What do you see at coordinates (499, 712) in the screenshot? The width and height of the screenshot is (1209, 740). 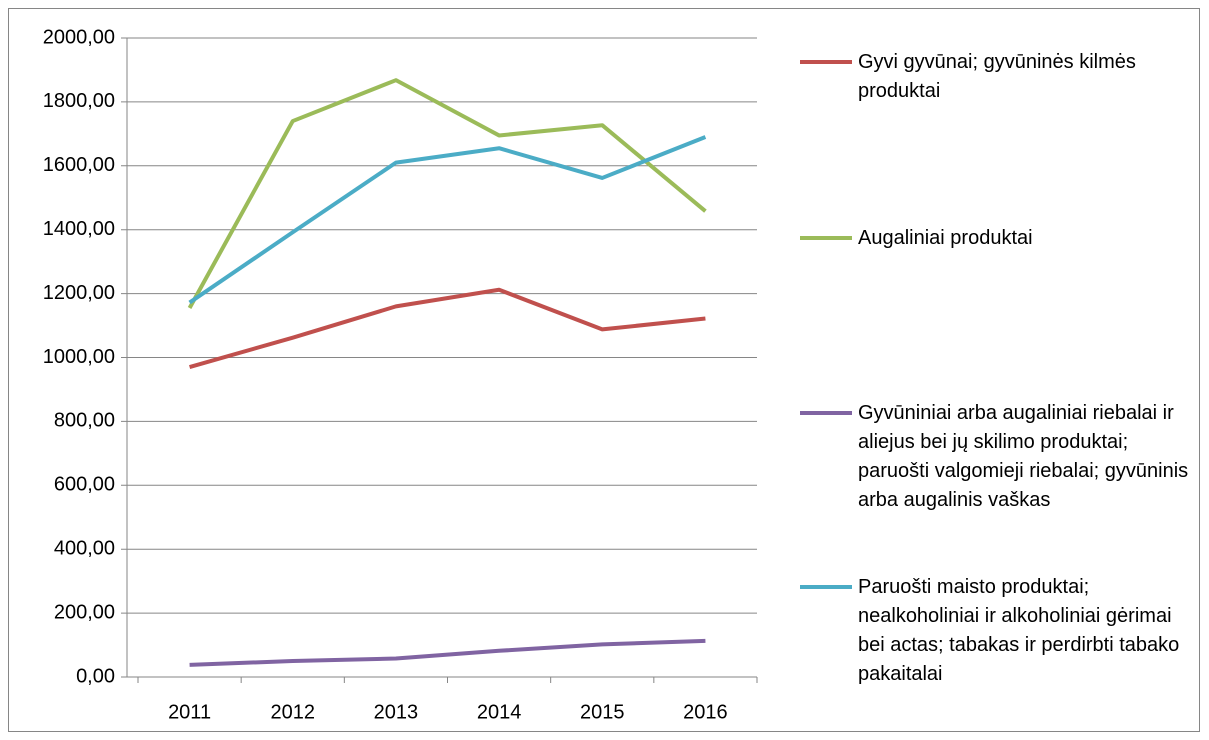 I see `x-tick-label: 2014` at bounding box center [499, 712].